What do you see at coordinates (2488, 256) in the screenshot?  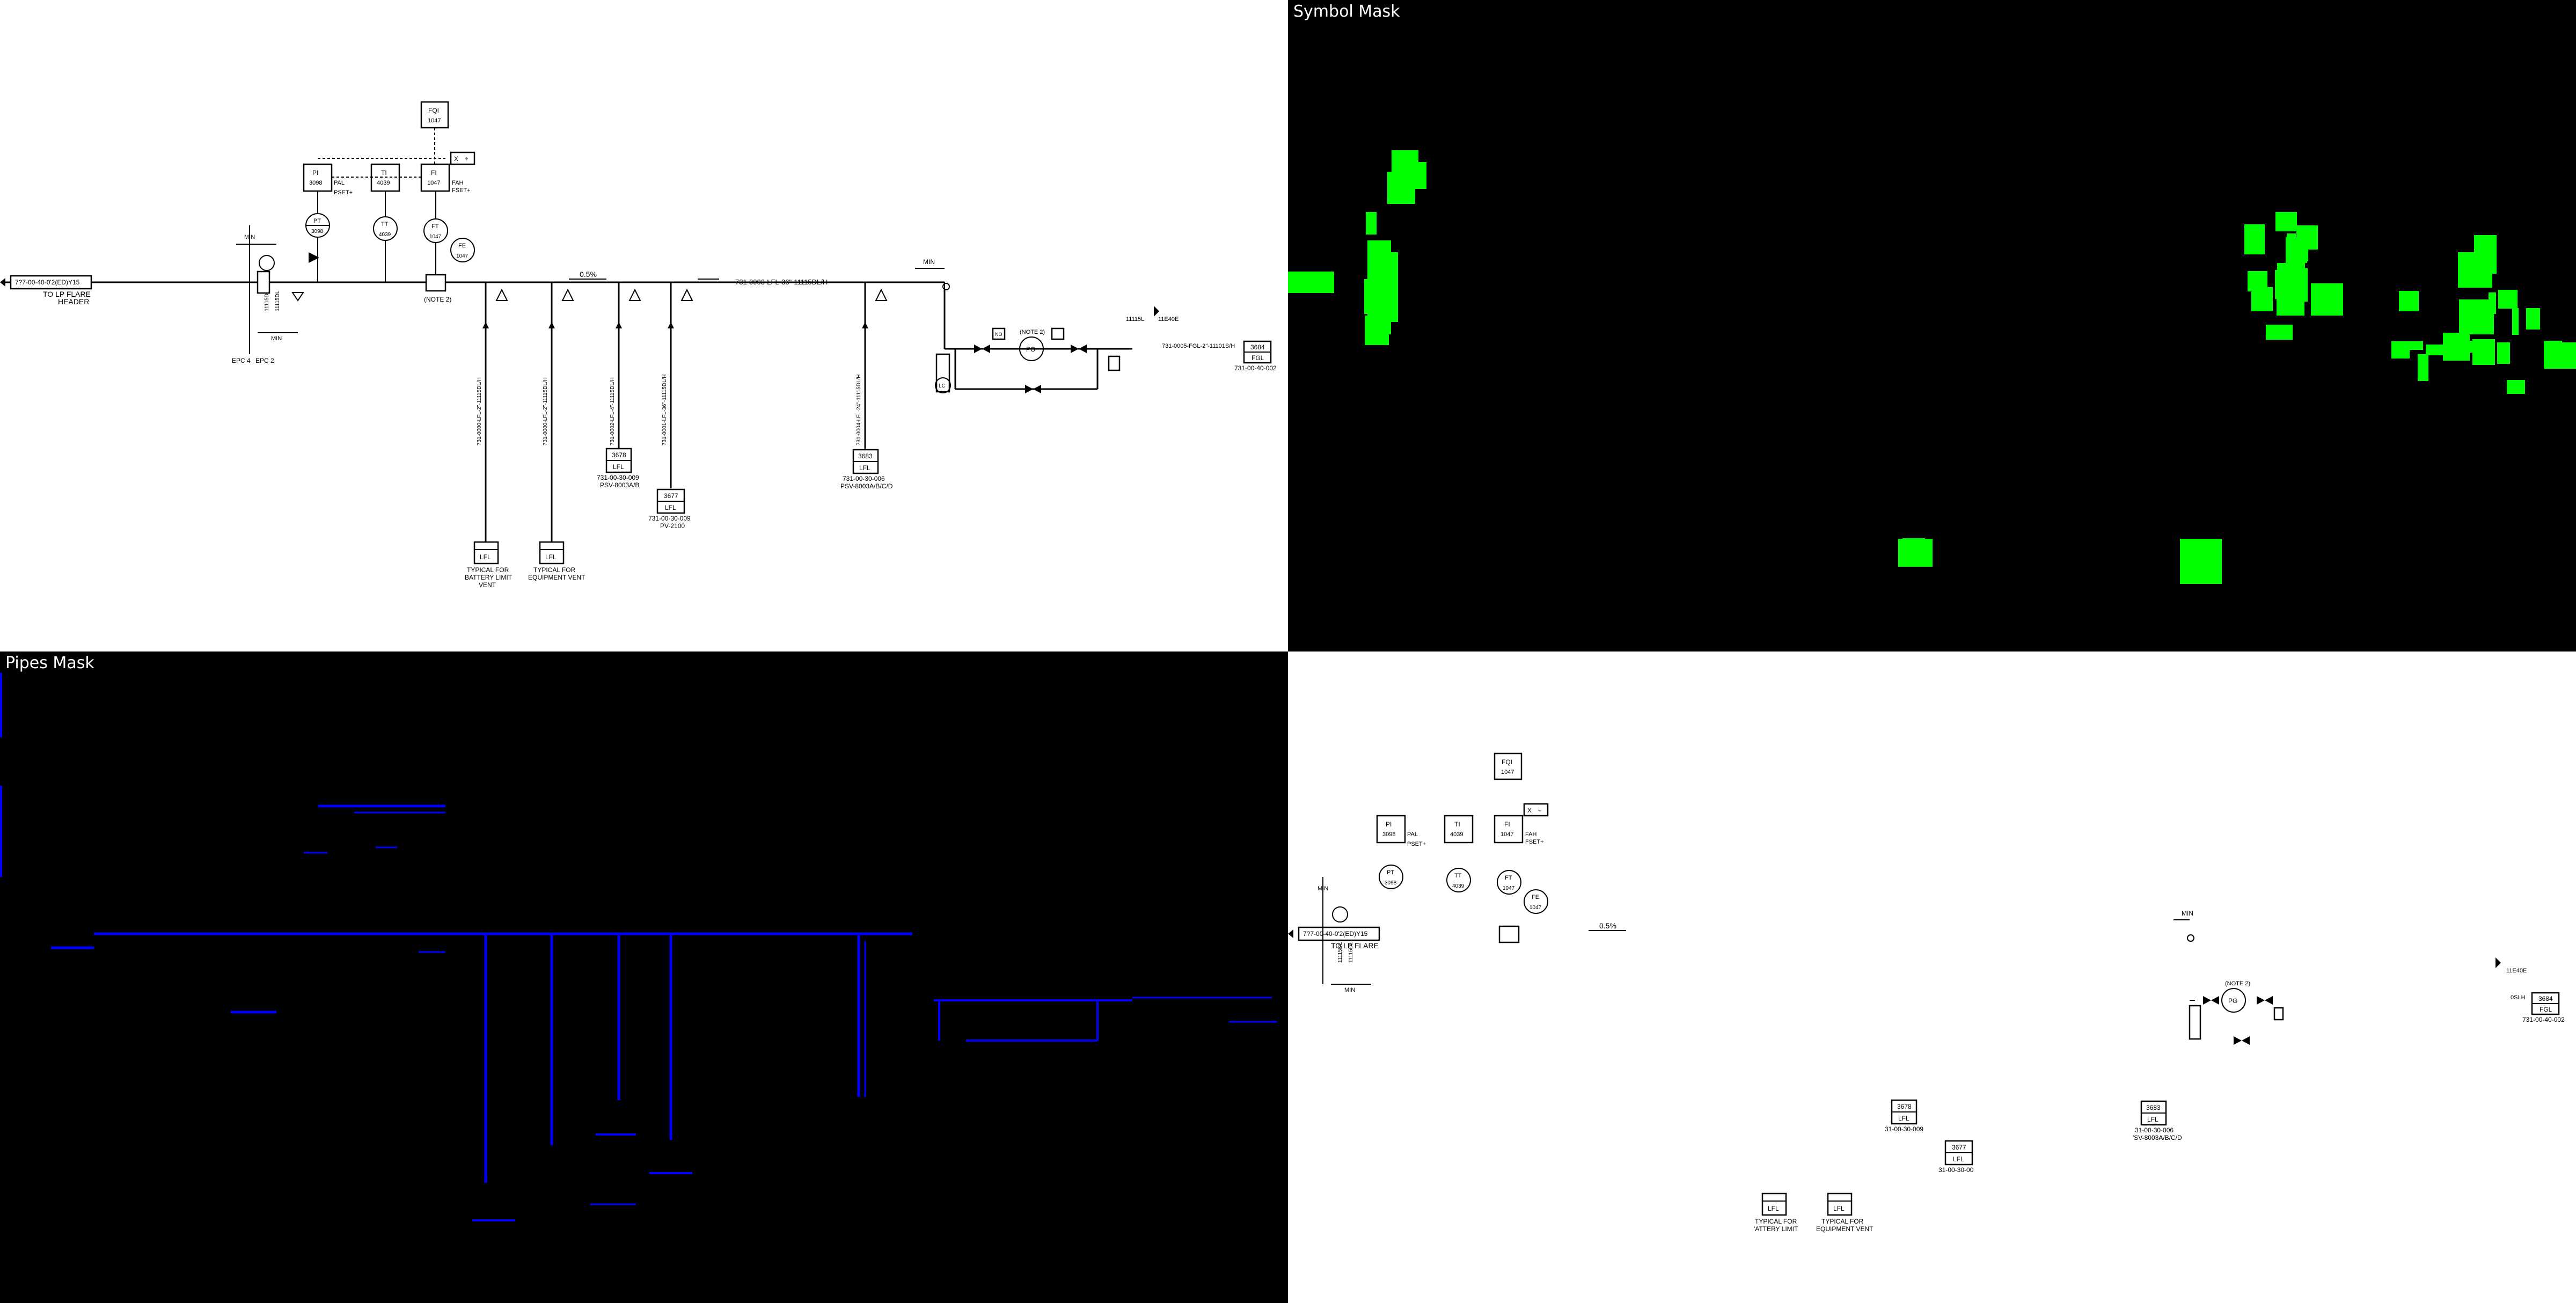 I see `mask-valve-lc` at bounding box center [2488, 256].